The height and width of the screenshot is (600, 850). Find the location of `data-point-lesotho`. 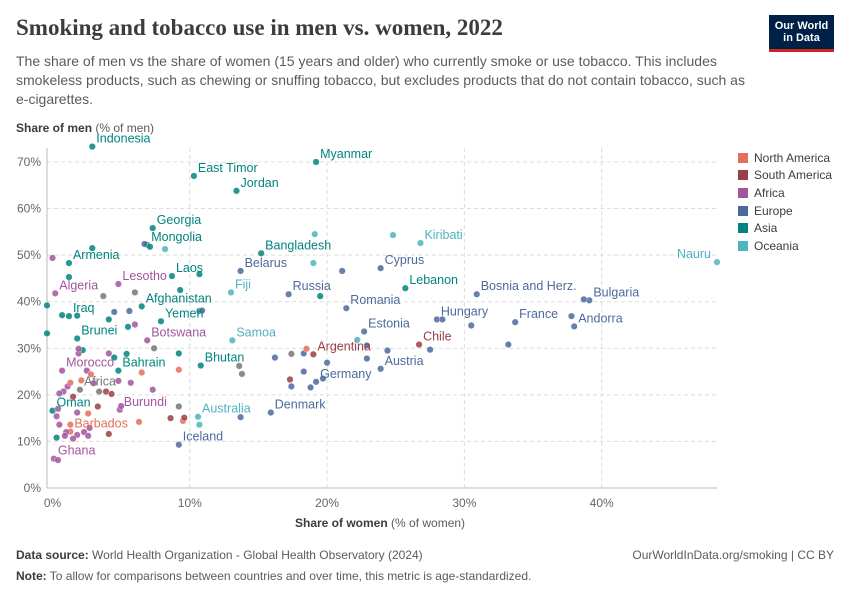

data-point-lesotho is located at coordinates (118, 284).